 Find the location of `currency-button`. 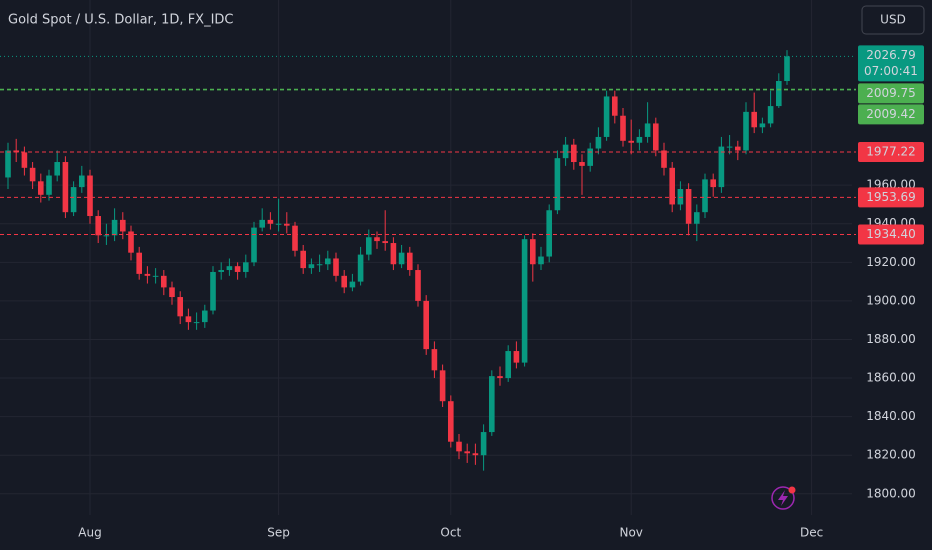

currency-button is located at coordinates (893, 20).